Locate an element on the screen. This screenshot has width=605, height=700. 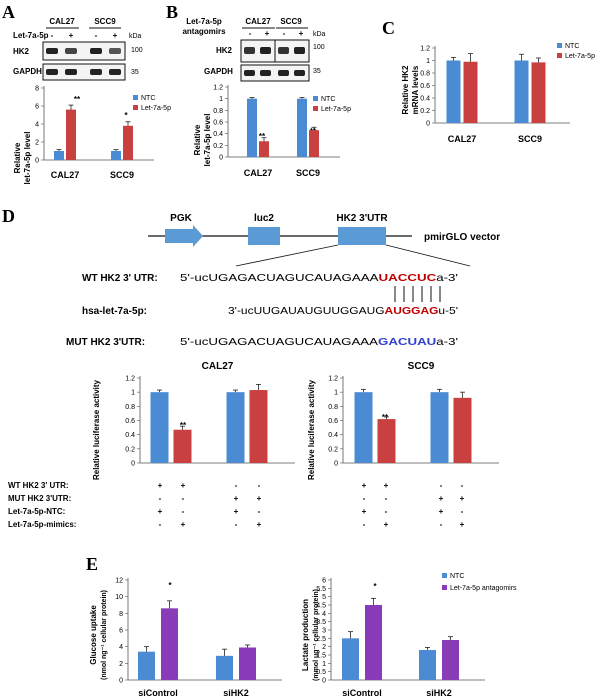
chart-title: CAL27 is located at coordinates (218, 366).